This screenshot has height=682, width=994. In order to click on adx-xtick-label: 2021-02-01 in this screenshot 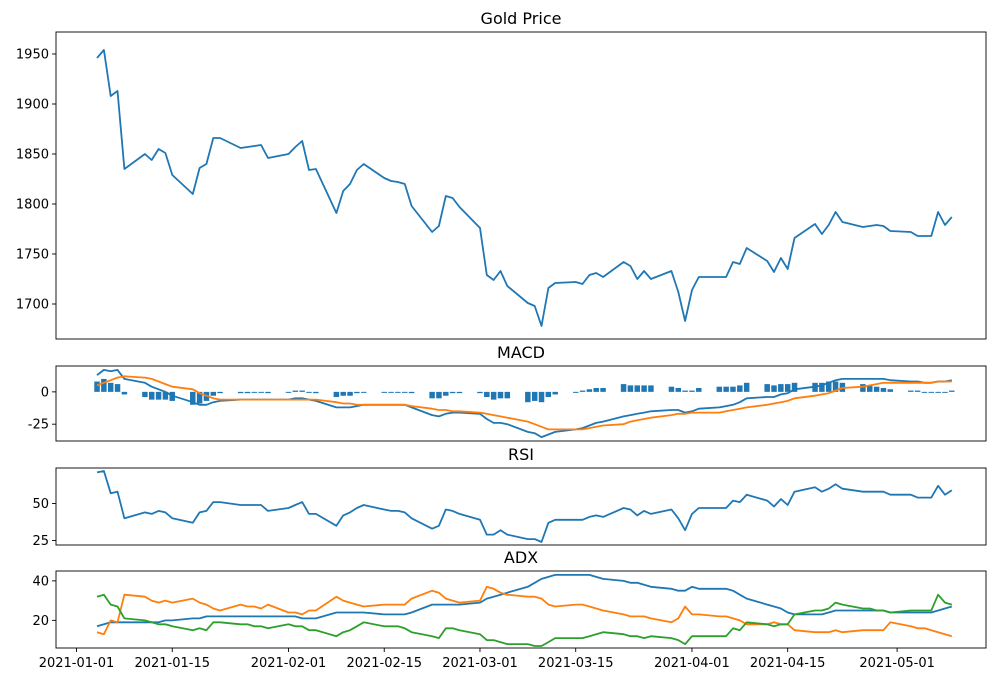, I will do `click(289, 663)`.